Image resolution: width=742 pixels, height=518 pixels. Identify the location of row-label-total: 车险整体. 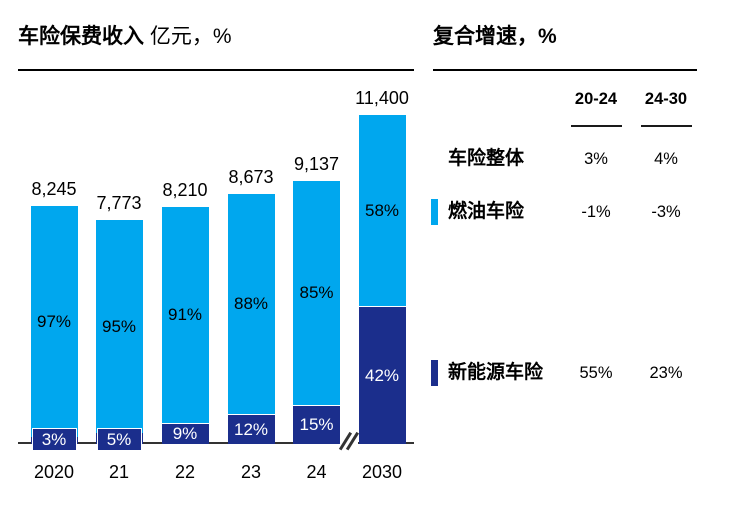
(486, 158).